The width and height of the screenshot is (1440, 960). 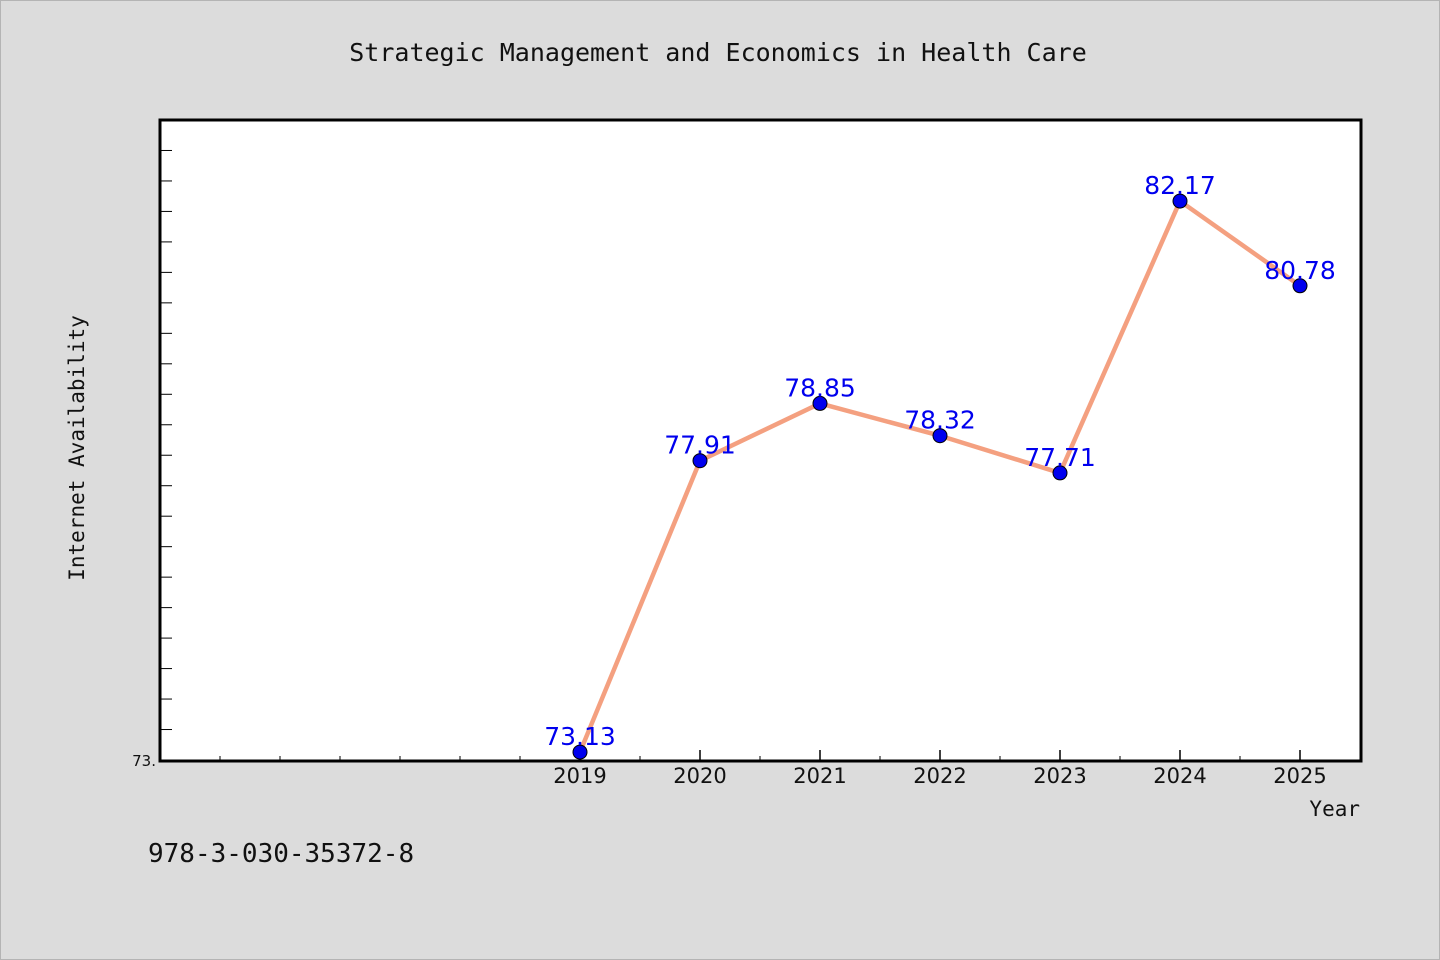 I want to click on x-tick-label: 2020, so click(x=699, y=776).